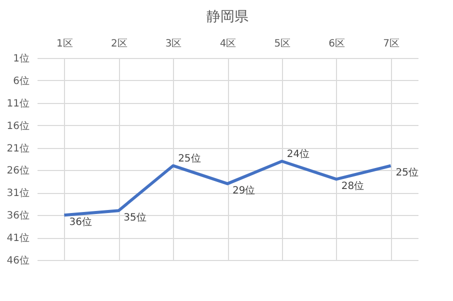 The image size is (453, 301). I want to click on y-tick-label: 6位, so click(21, 80).